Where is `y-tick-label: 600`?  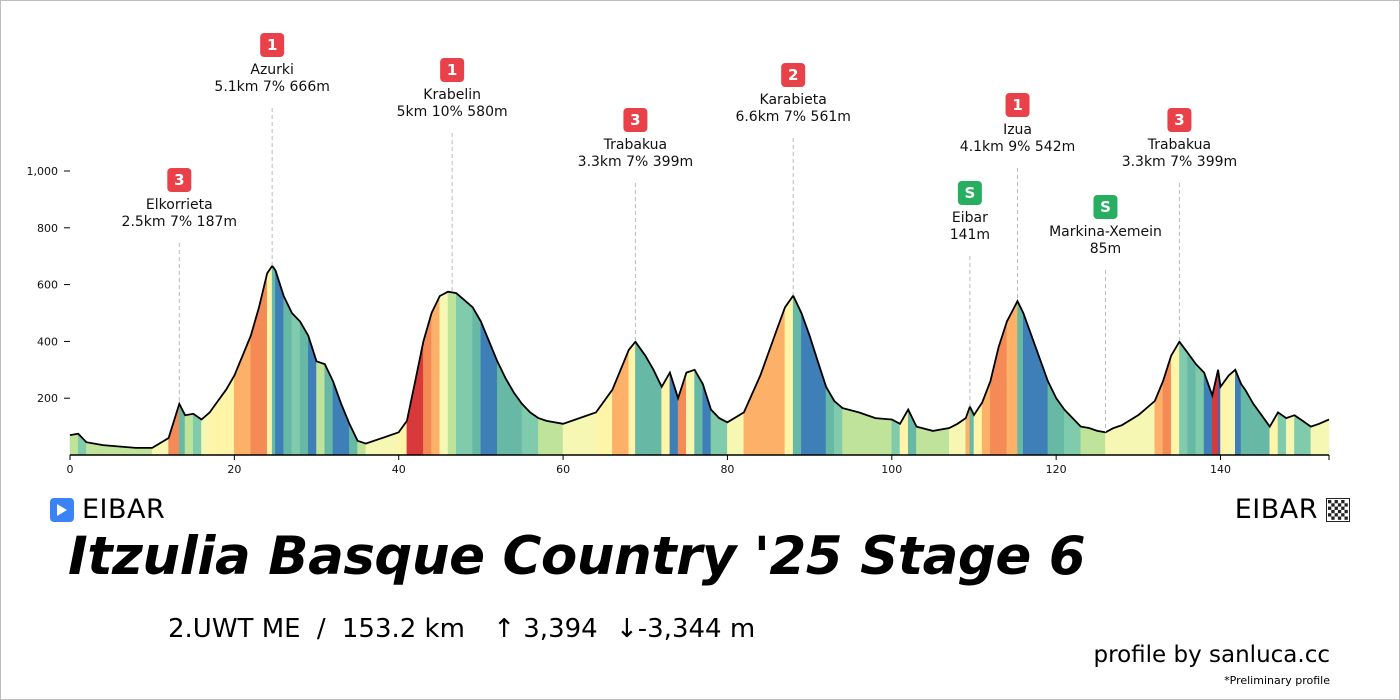
y-tick-label: 600 is located at coordinates (47, 285).